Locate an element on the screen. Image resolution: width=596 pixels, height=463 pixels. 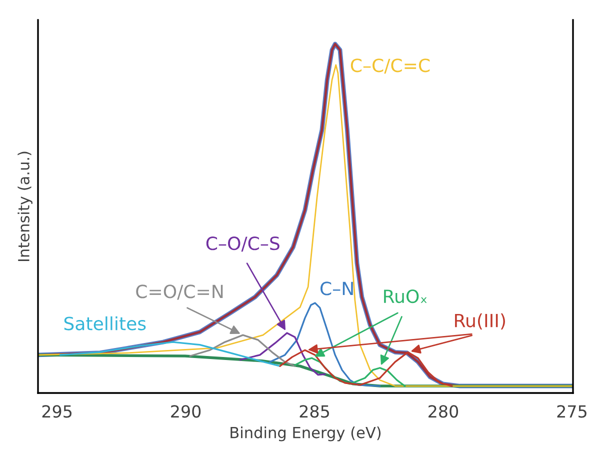
text: Ru(III) is located at coordinates (480, 321).